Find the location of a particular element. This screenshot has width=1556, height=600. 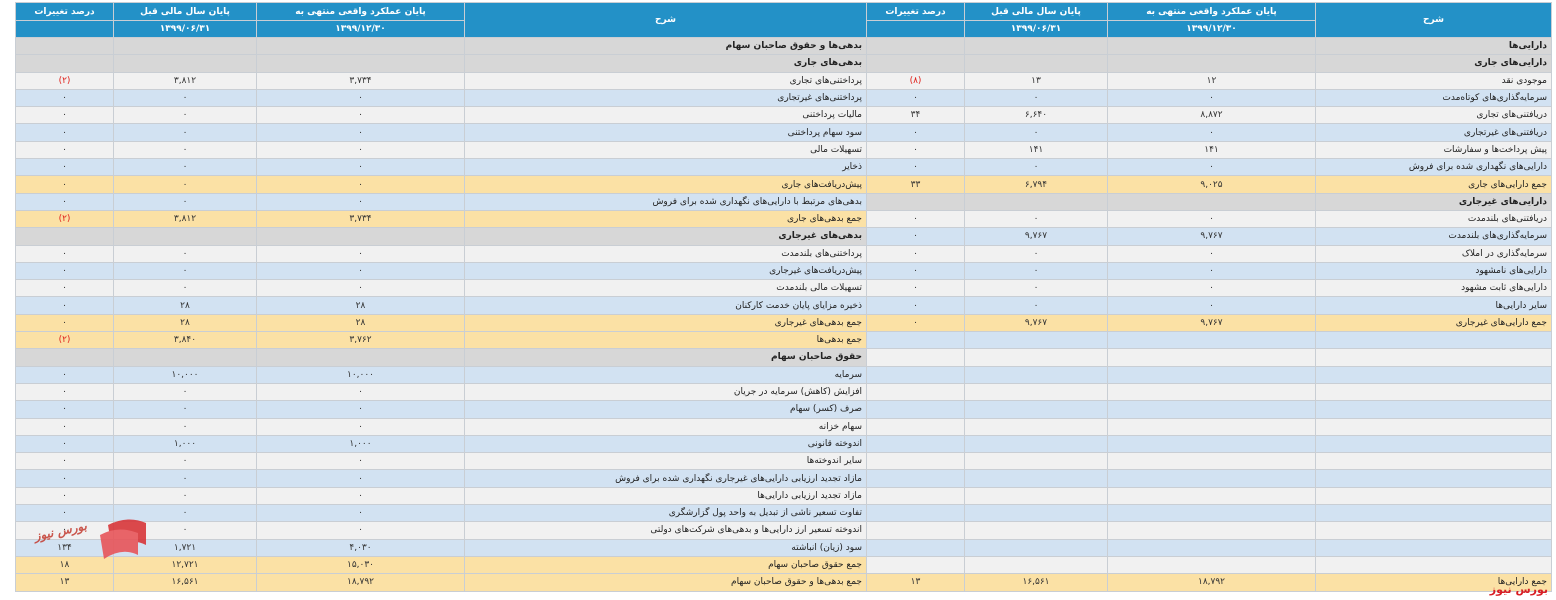

liabilities-pct-cell: ۱۳ is located at coordinates (64, 582).